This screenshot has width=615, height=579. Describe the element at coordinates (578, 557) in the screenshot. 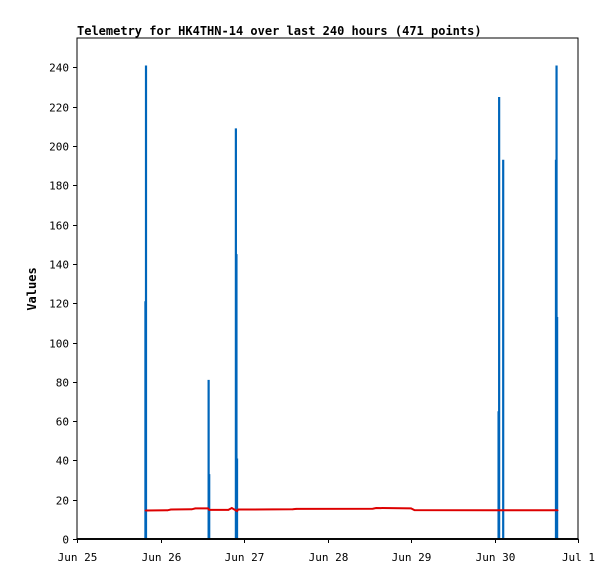

I see `x-tick-label: Jul 1` at that location.